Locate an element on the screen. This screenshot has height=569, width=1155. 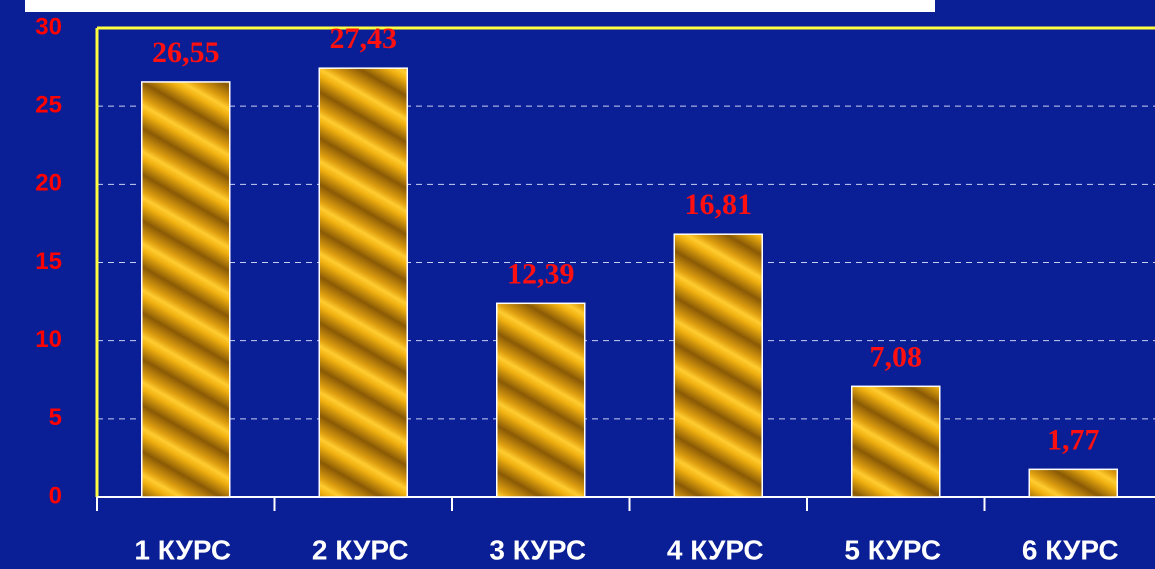
value-label: 7,08 is located at coordinates (896, 356).